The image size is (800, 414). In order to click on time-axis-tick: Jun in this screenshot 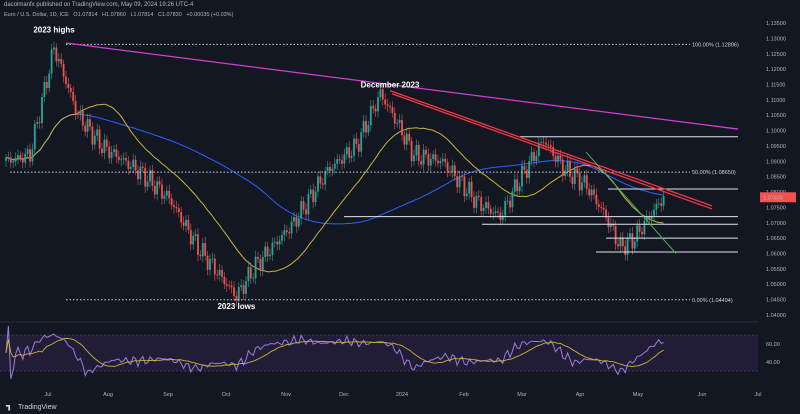, I will do `click(702, 395)`.